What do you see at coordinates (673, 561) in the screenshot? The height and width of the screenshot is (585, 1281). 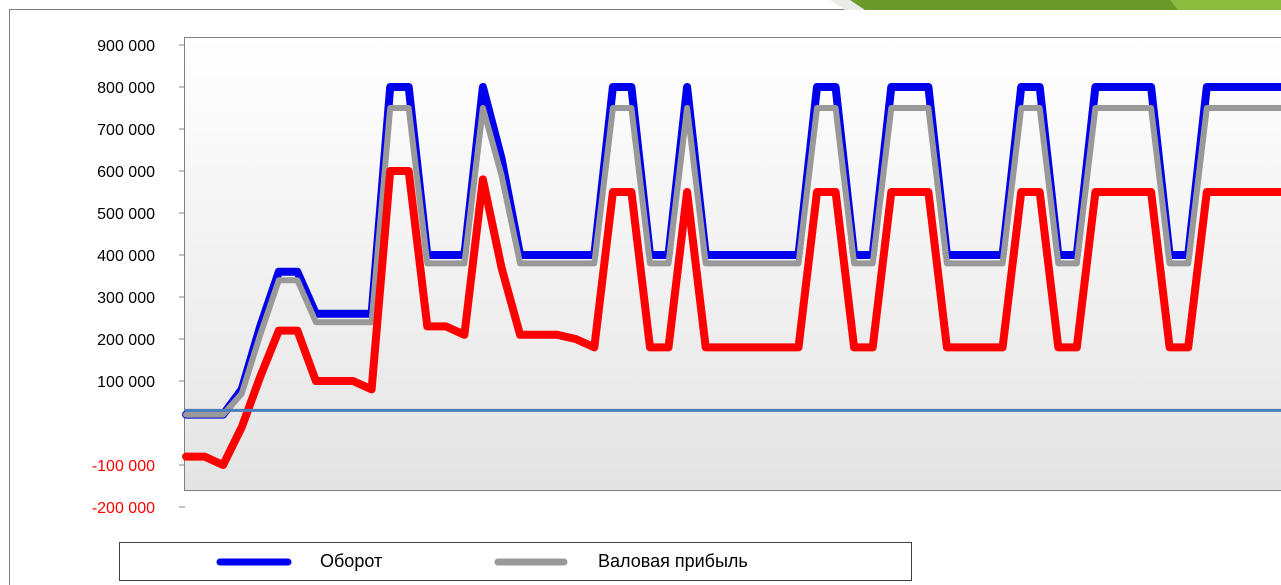 I see `legend-label-gross-profit: Валовая прибыль` at bounding box center [673, 561].